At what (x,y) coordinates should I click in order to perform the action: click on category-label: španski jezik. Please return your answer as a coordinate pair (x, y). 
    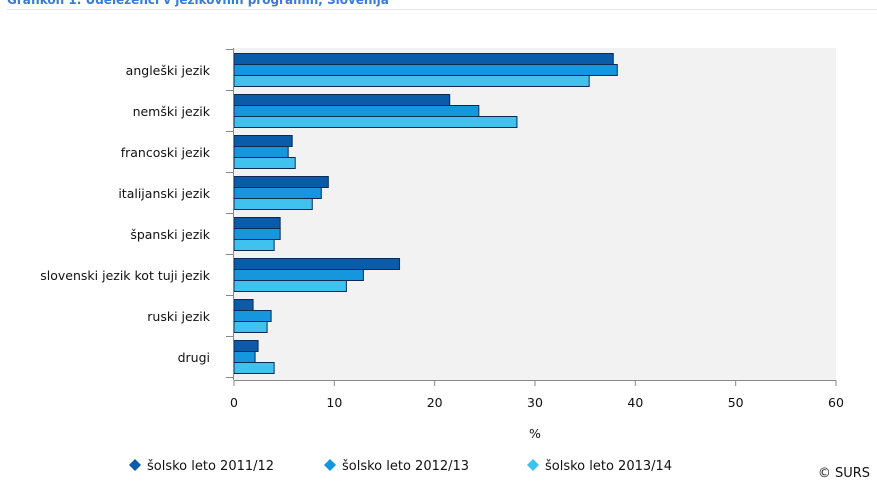
    Looking at the image, I should click on (170, 234).